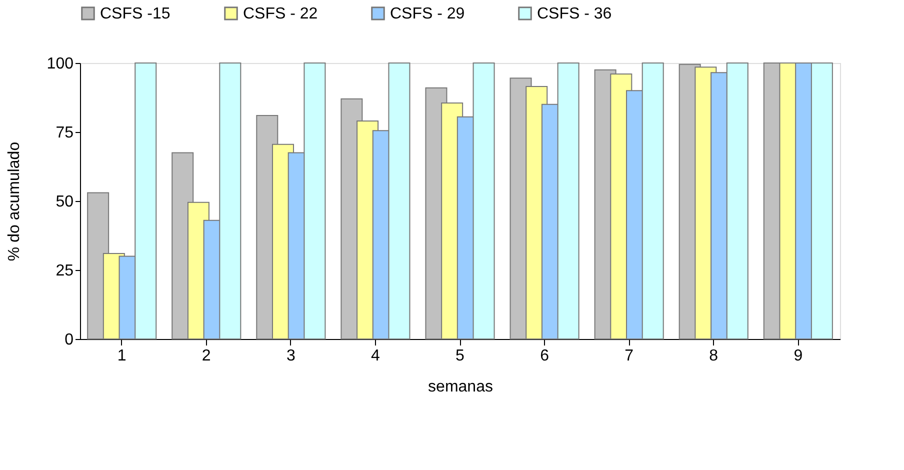 Image resolution: width=904 pixels, height=470 pixels. Describe the element at coordinates (121, 356) in the screenshot. I see `x-tick-label: 1` at that location.